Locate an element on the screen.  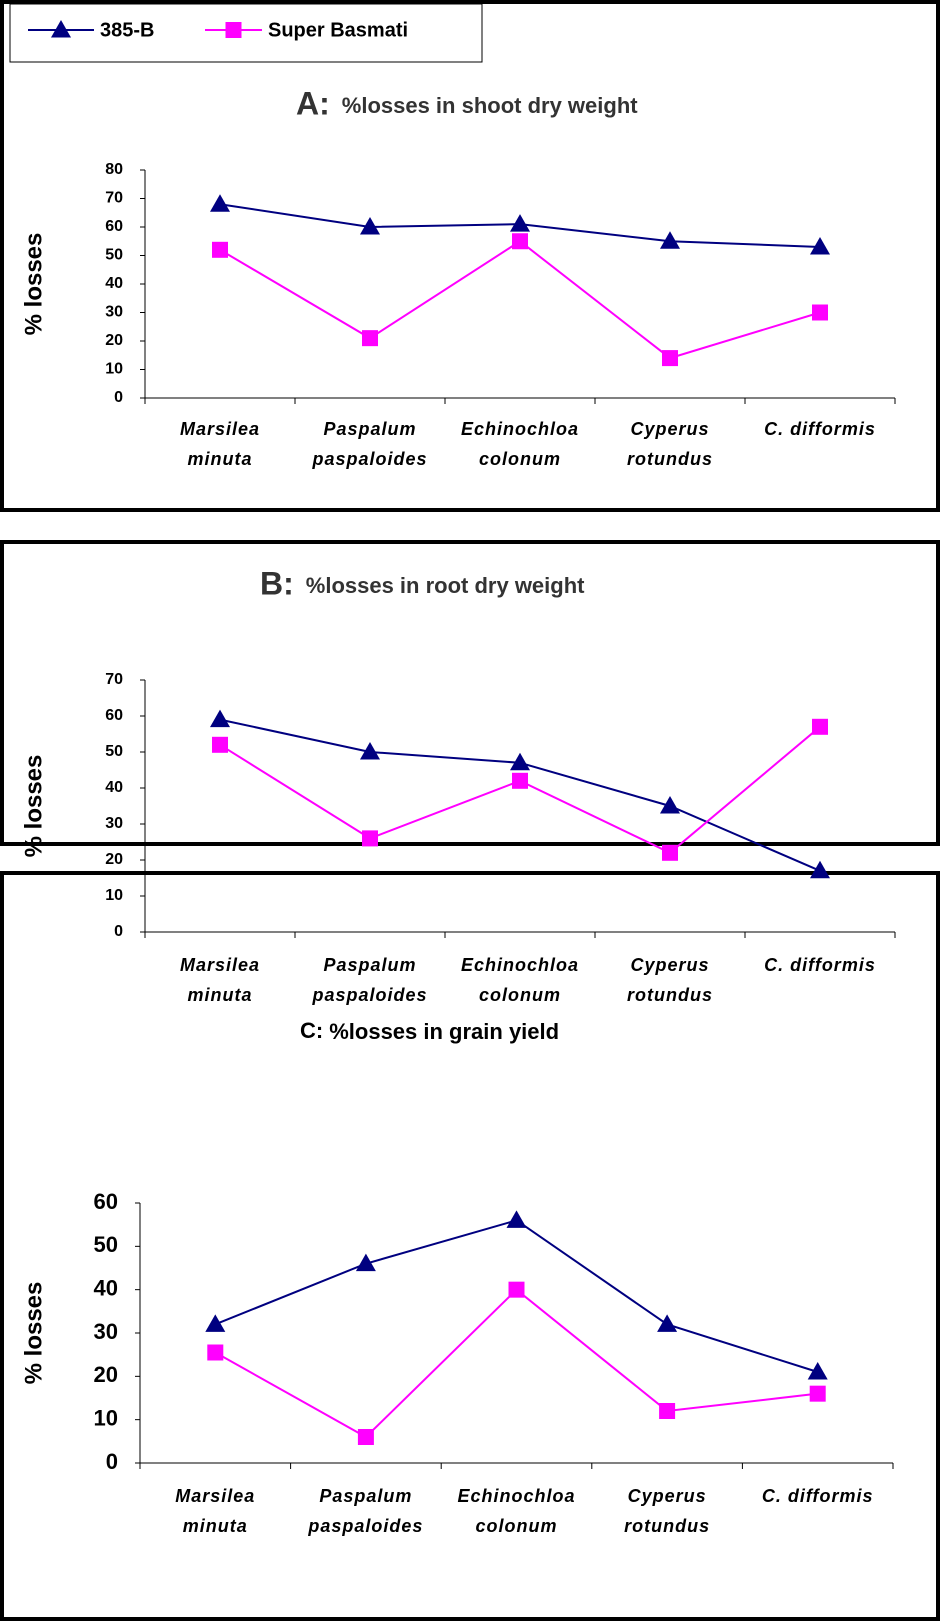
chart-title: %losses in shoot dry weight is located at coordinates (490, 105).